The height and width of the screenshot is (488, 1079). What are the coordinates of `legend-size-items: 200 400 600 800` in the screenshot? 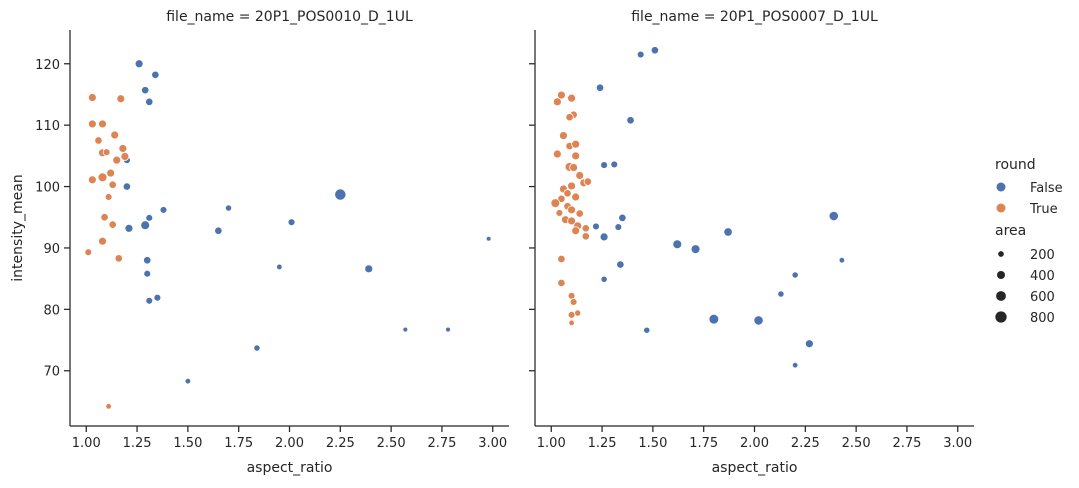 It's located at (1025, 287).